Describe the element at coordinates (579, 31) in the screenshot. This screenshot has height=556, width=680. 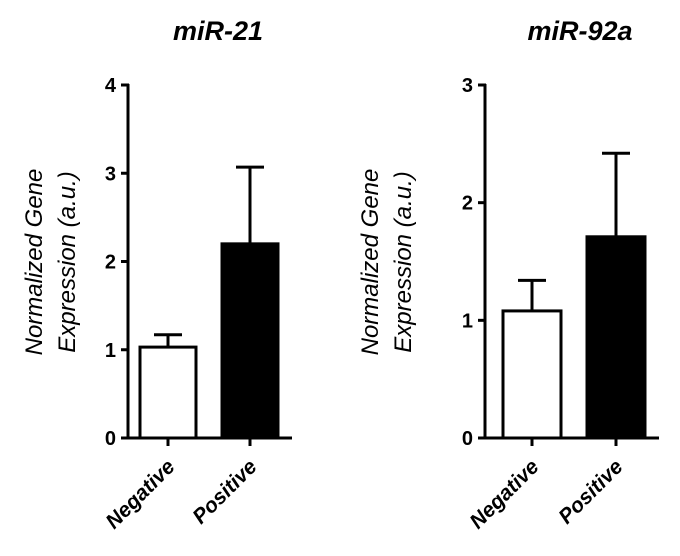
I see `chart-title: miR-92a` at that location.